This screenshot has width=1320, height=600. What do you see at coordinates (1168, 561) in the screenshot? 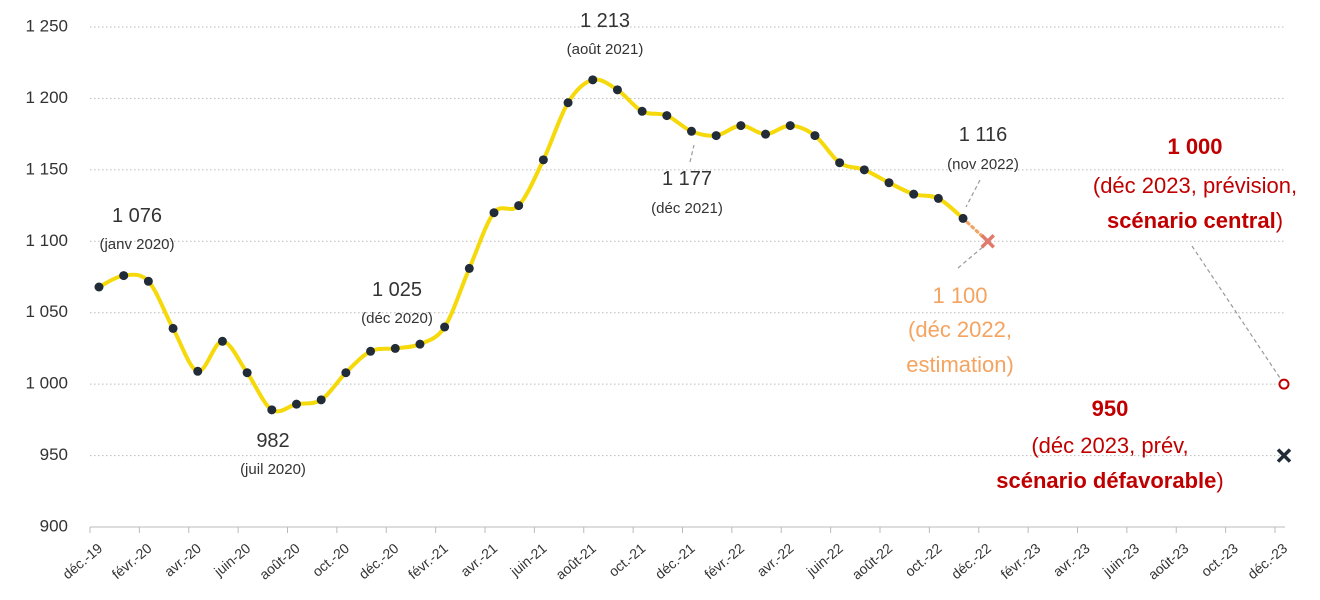
I see `x-tick-label: août-23` at bounding box center [1168, 561].